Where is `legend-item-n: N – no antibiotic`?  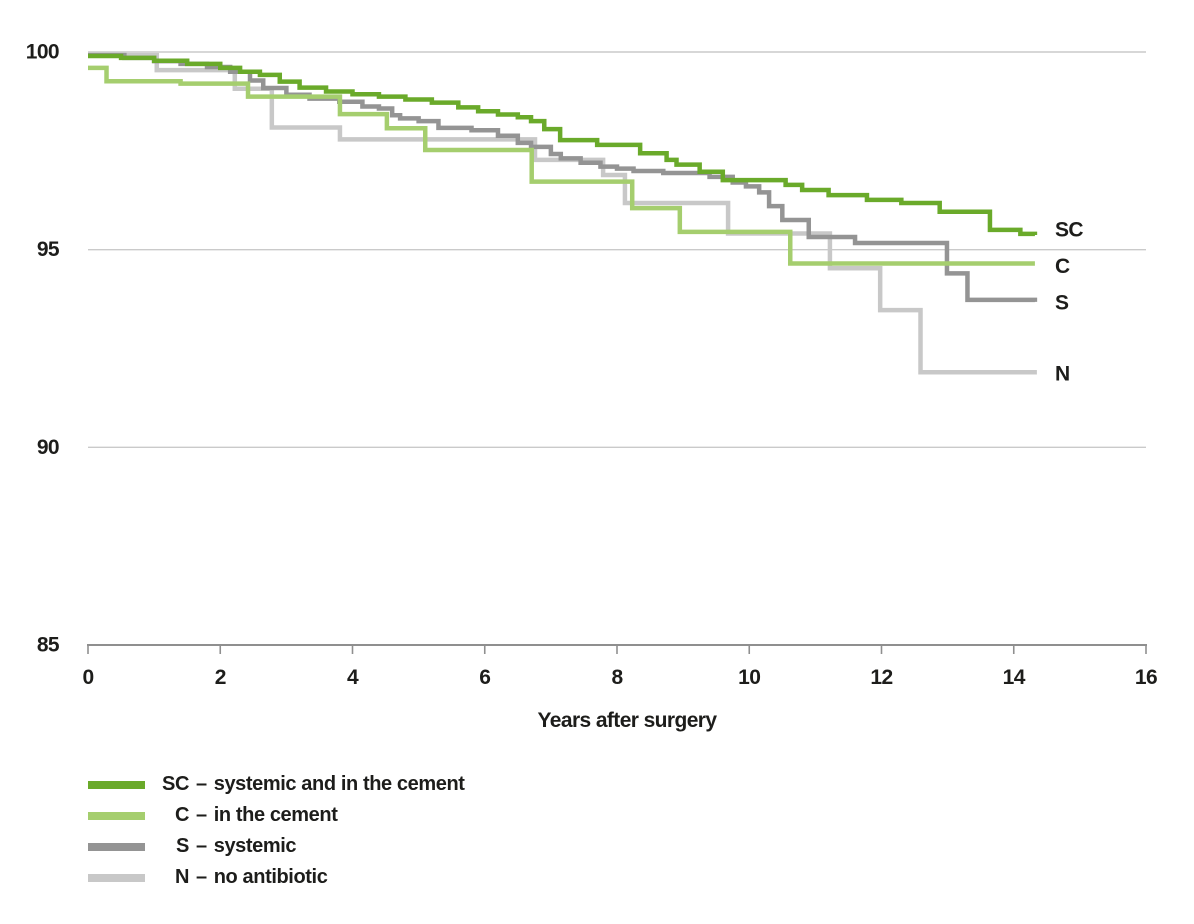 legend-item-n: N – no antibiotic is located at coordinates (276, 877).